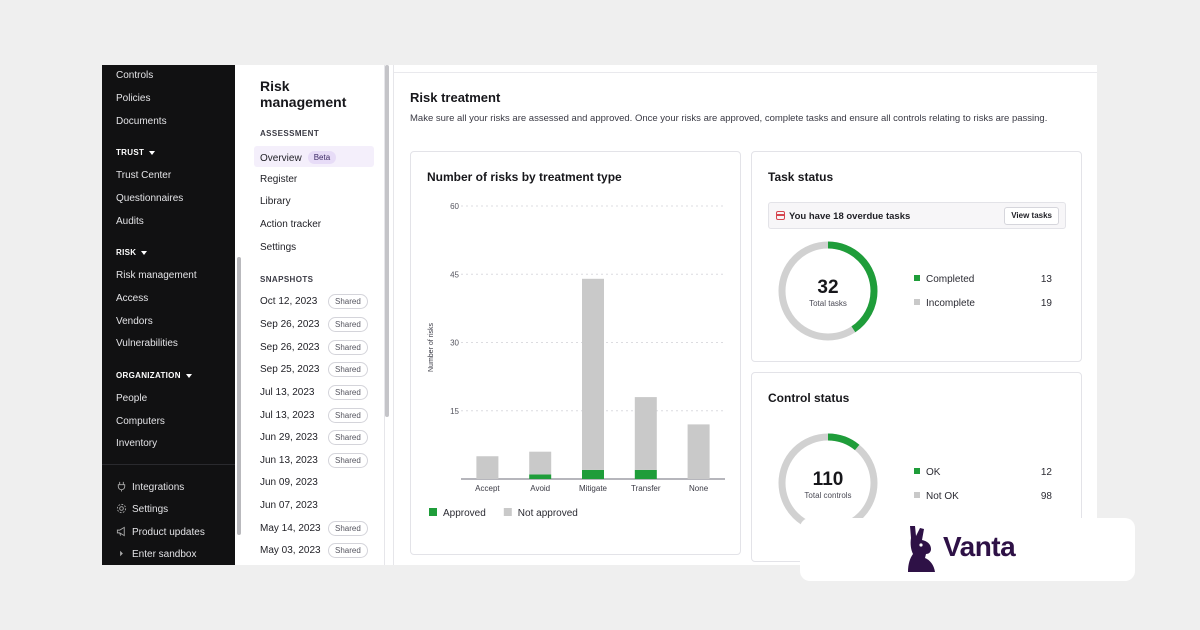  Describe the element at coordinates (287, 279) in the screenshot. I see `section-label-snapshots: SNAPSHOTS` at that location.